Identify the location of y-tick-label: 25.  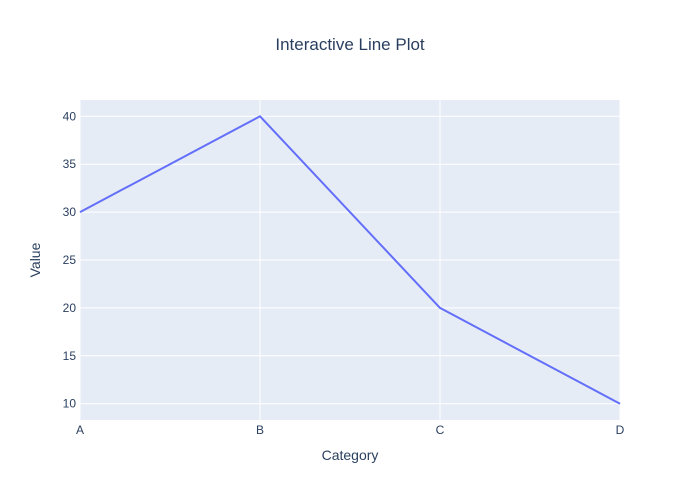
(70, 260).